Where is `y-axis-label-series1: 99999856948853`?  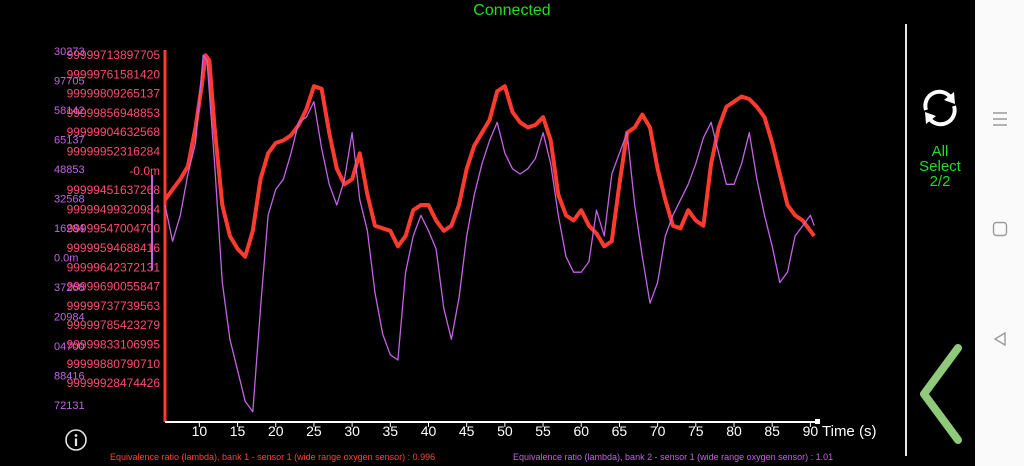 y-axis-label-series1: 99999856948853 is located at coordinates (114, 113).